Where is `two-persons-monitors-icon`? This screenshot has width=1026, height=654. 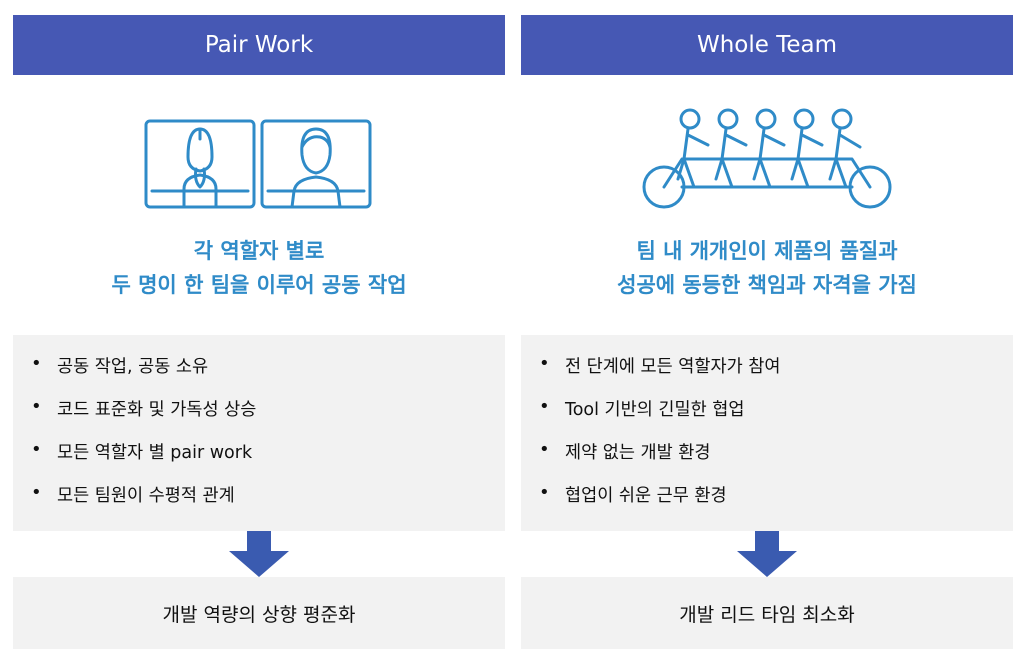
two-persons-monitors-icon is located at coordinates (259, 149).